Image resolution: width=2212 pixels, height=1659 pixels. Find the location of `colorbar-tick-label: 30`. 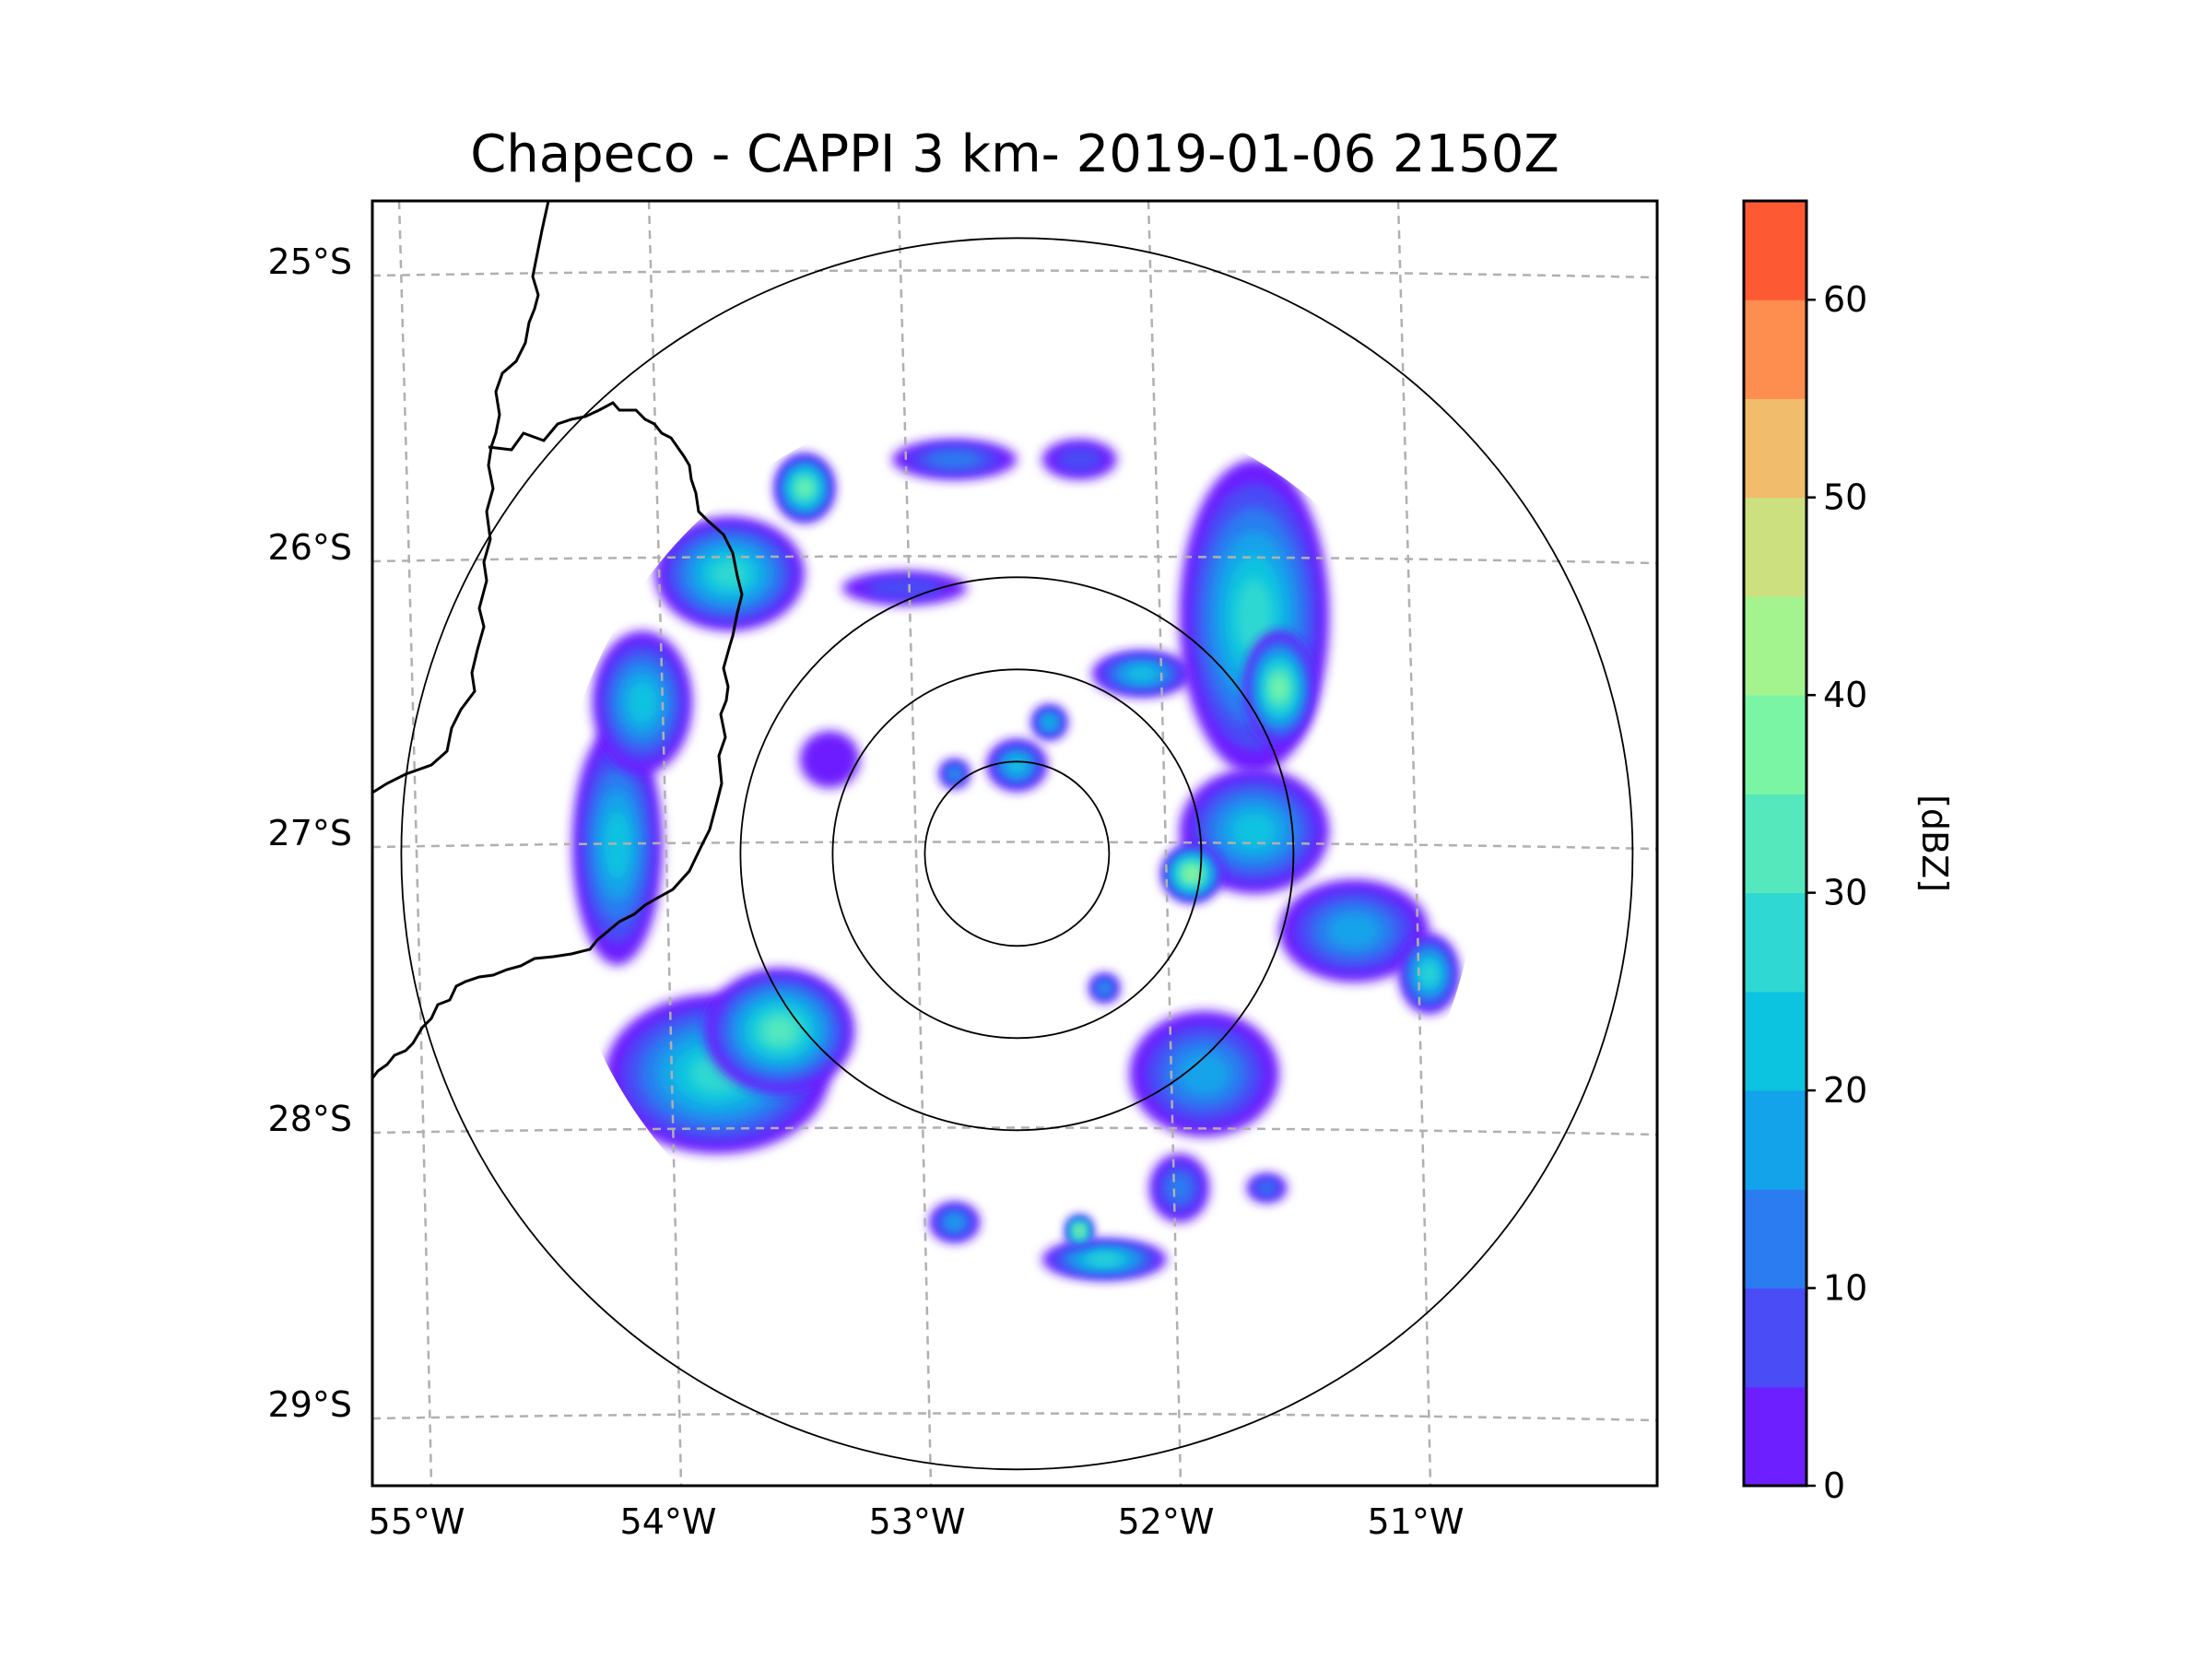

colorbar-tick-label: 30 is located at coordinates (1845, 893).